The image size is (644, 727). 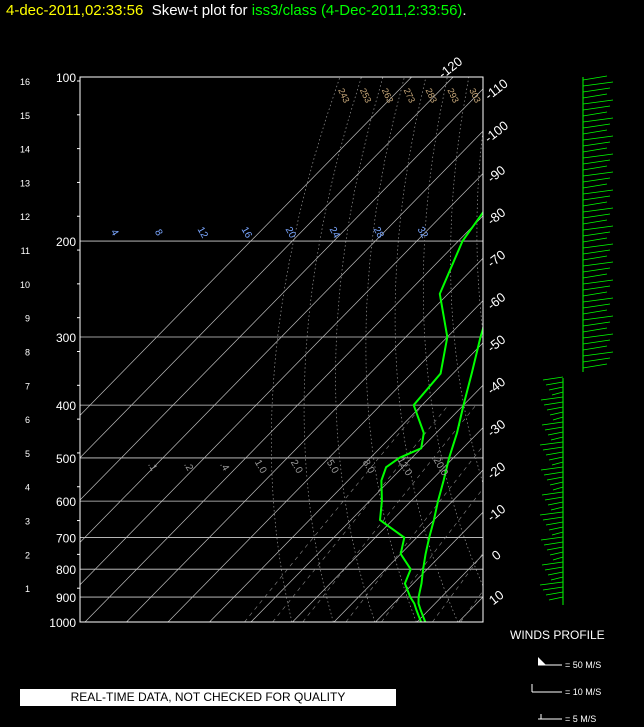 What do you see at coordinates (296, 467) in the screenshot?
I see `mixing-label-lower-2.0: 2.0` at bounding box center [296, 467].